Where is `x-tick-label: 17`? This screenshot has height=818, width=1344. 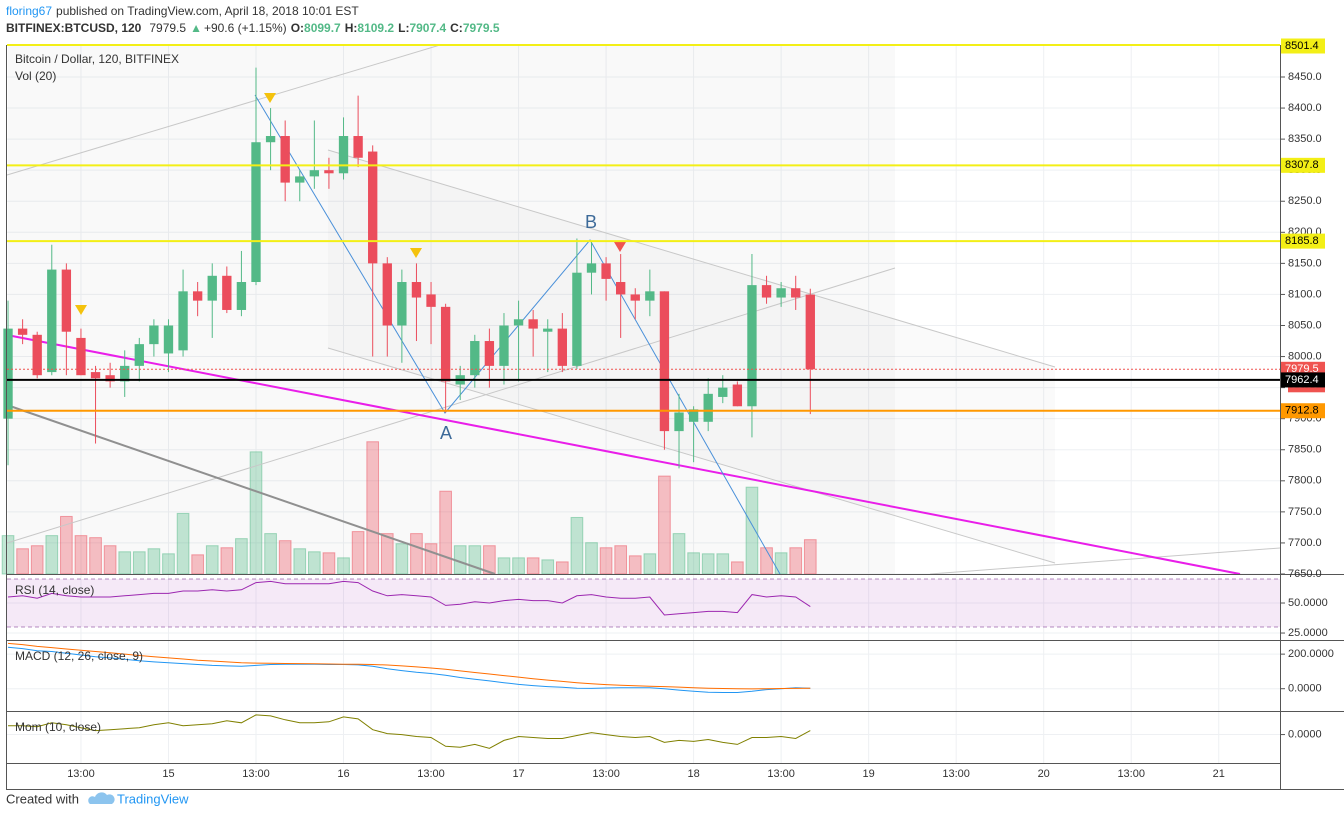
x-tick-label: 17 is located at coordinates (518, 774).